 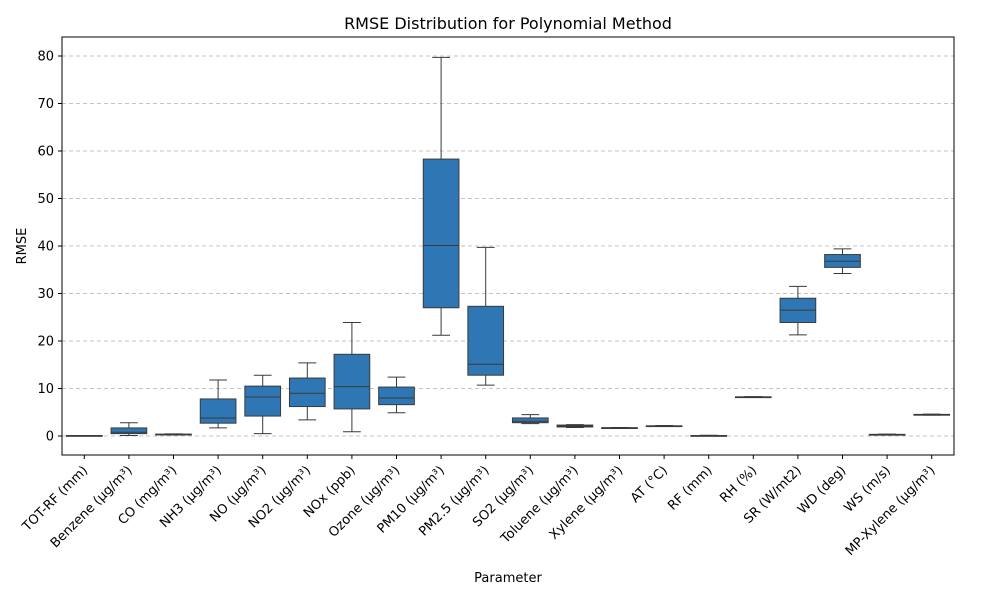 What do you see at coordinates (822, 490) in the screenshot?
I see `x-tick-label: WD (deg)` at bounding box center [822, 490].